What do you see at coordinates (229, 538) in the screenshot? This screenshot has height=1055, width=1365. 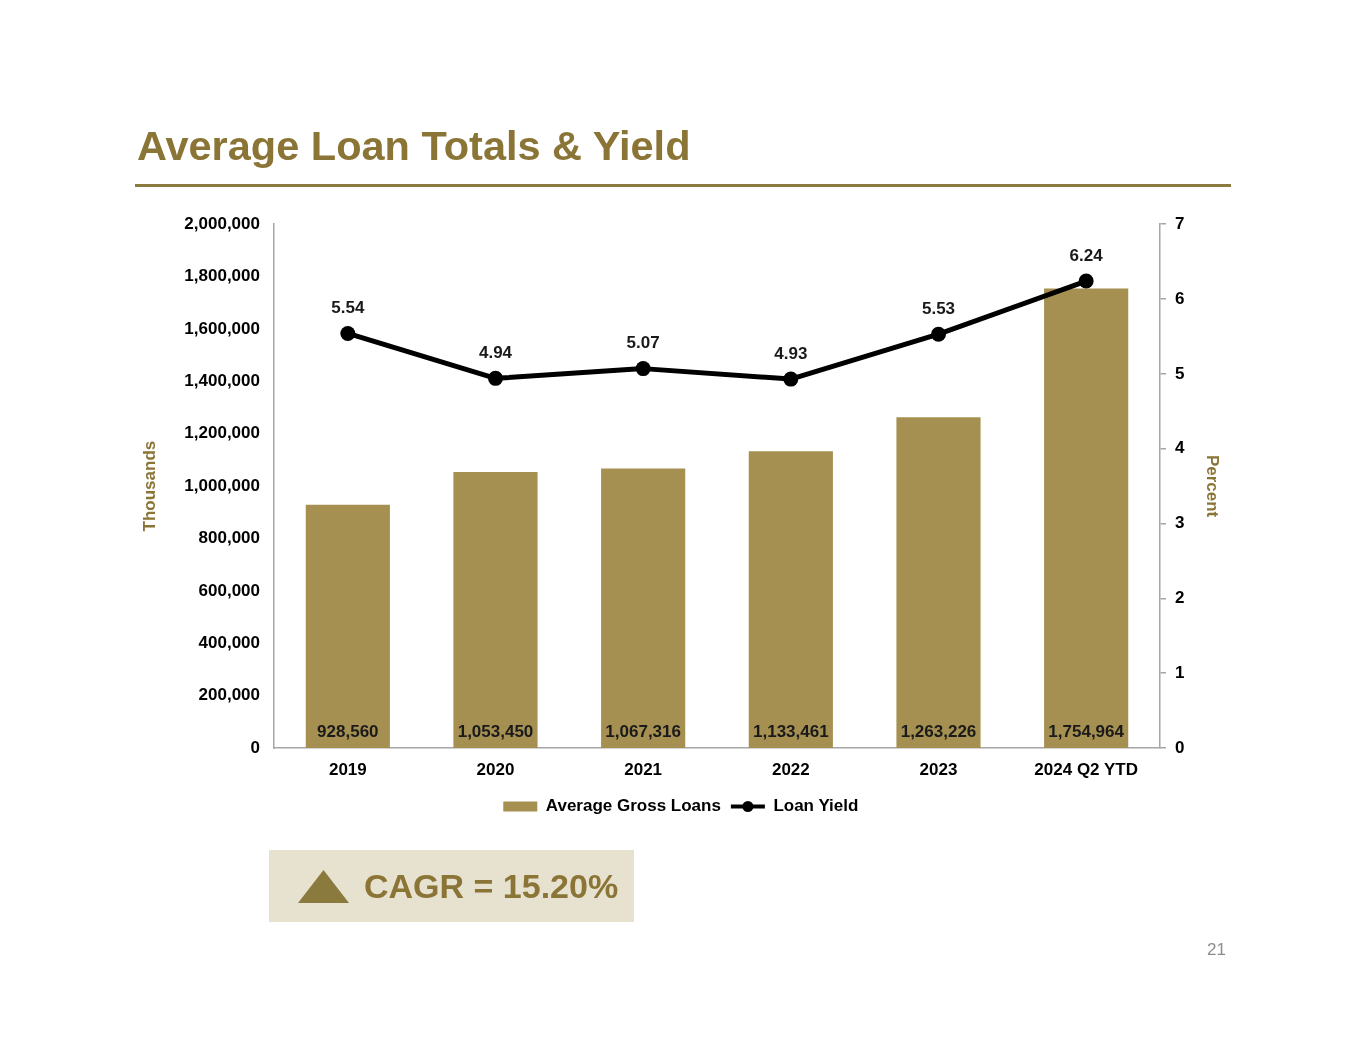 I see `y-tick-label: 800,000` at bounding box center [229, 538].